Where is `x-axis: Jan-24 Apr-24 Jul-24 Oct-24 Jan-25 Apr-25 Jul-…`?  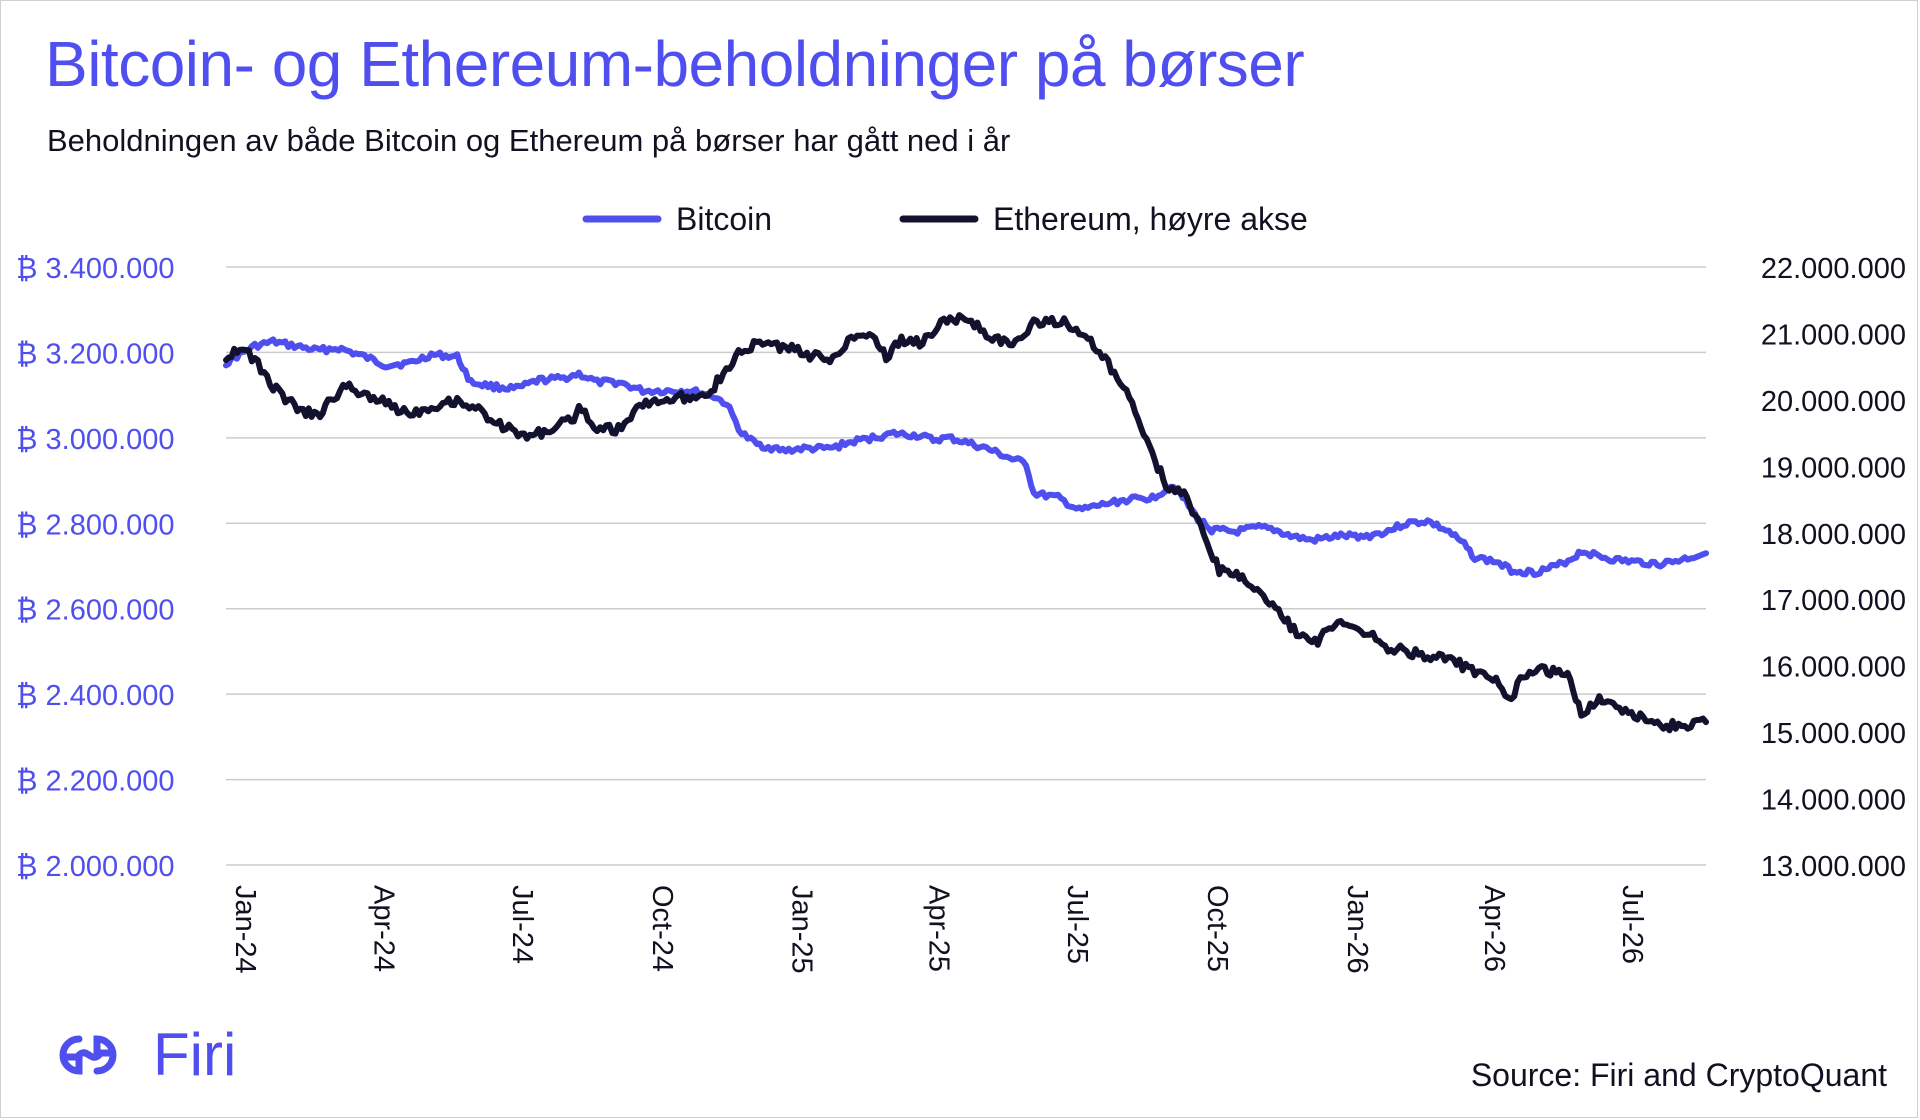
x-axis: Jan-24 Apr-24 Jul-24 Oct-24 Jan-25 Apr-25 Jul-… is located at coordinates (938, 929).